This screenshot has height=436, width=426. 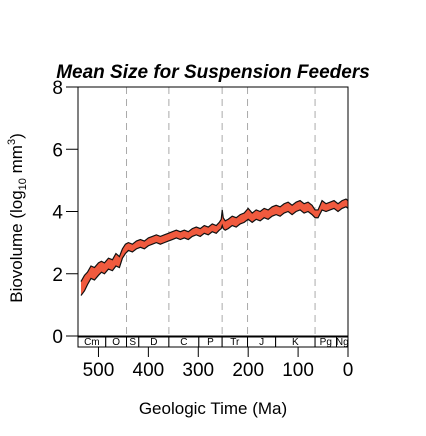 What do you see at coordinates (213, 72) in the screenshot?
I see `chart-title: Mean Size for Suspension Feeders` at bounding box center [213, 72].